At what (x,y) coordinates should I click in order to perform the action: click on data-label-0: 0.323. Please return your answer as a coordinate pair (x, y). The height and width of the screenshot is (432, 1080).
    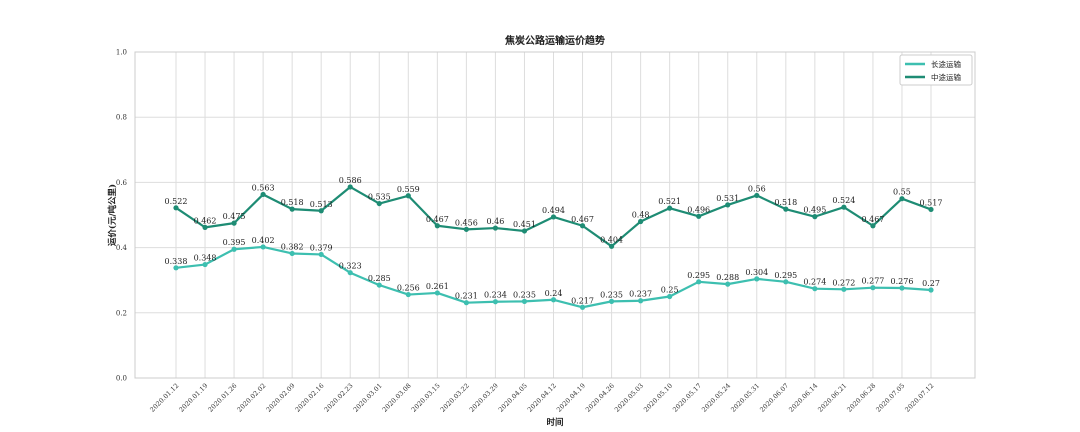
    Looking at the image, I should click on (350, 266).